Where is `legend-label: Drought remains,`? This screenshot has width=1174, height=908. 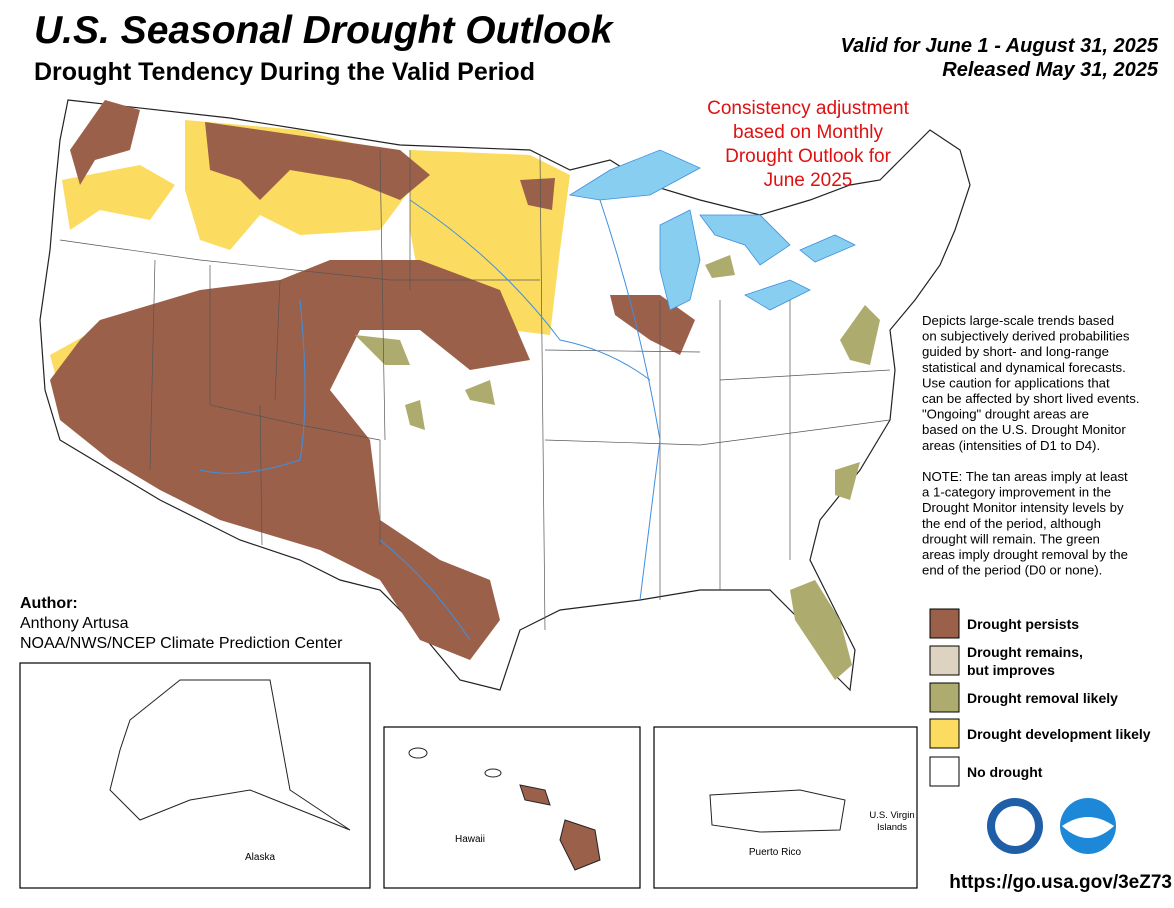 legend-label: Drought remains, is located at coordinates (1025, 652).